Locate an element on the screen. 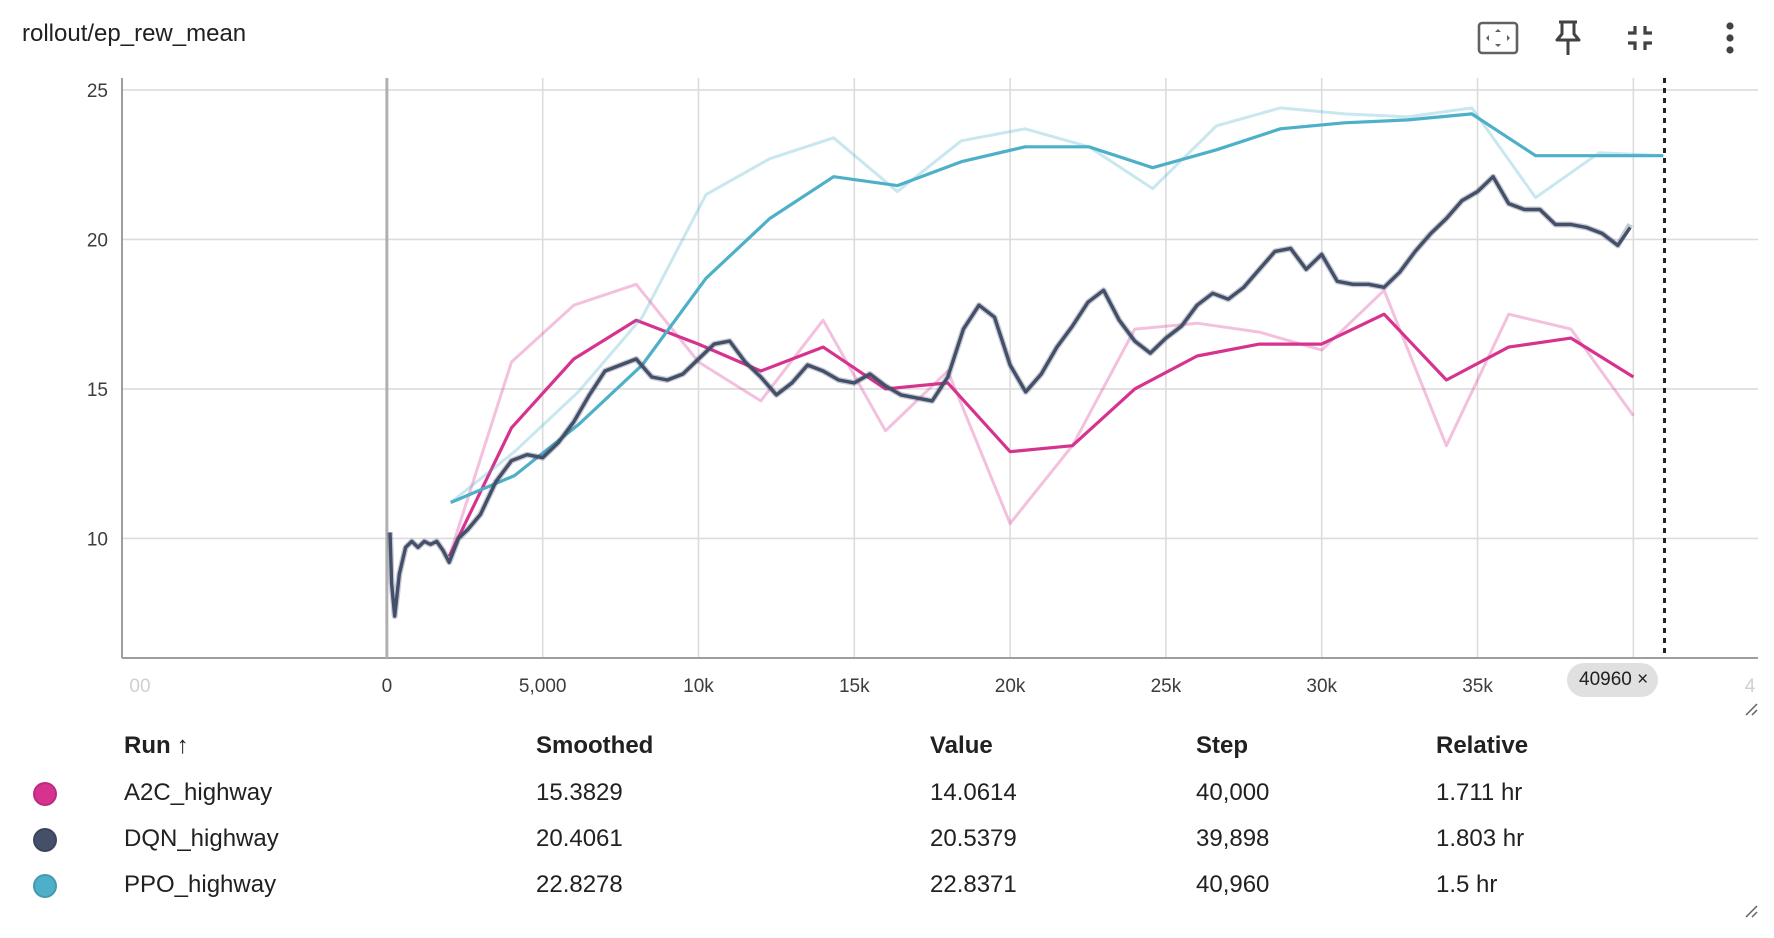  step-chip-value: 40960 is located at coordinates (1605, 679).